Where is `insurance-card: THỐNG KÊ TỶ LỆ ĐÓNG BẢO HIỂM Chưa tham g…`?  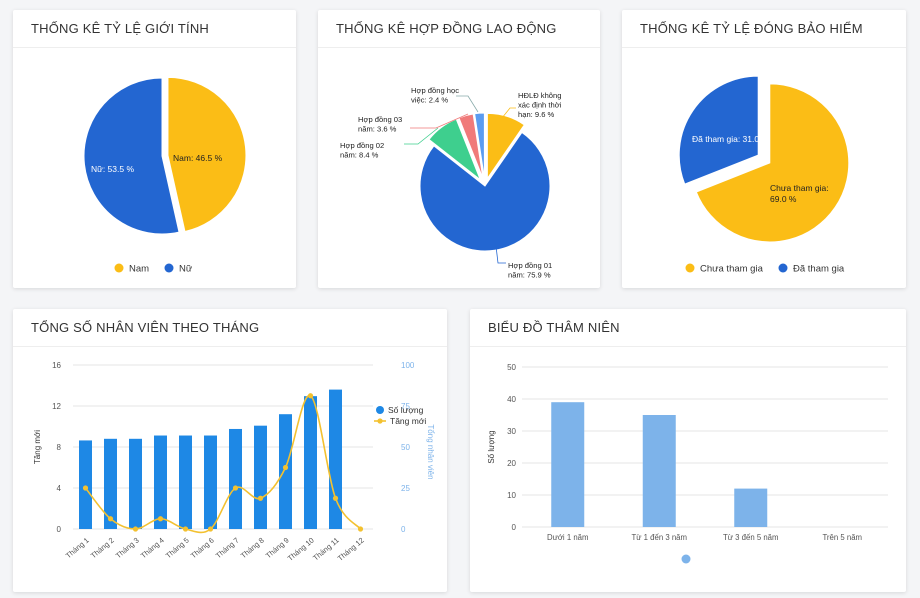
insurance-card: THỐNG KÊ TỶ LỆ ĐÓNG BẢO HIỂM Chưa tham g… is located at coordinates (764, 149).